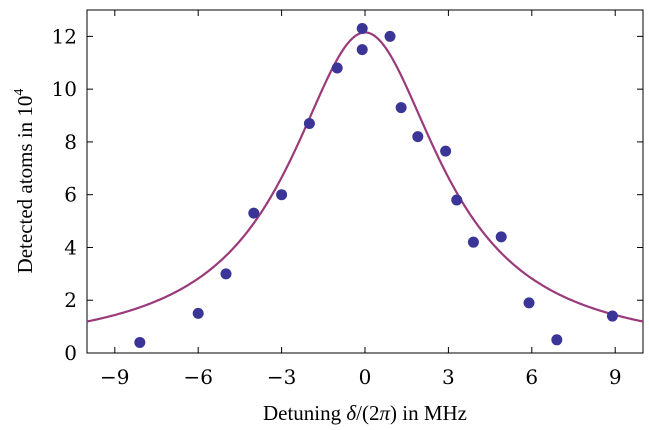  Describe the element at coordinates (70, 195) in the screenshot. I see `y-tick-label: 6` at that location.